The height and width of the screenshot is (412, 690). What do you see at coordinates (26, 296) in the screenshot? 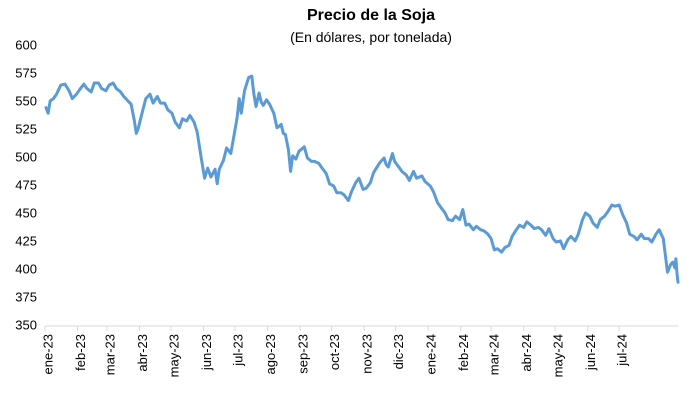
I see `y-tick-label: 375` at bounding box center [26, 296].